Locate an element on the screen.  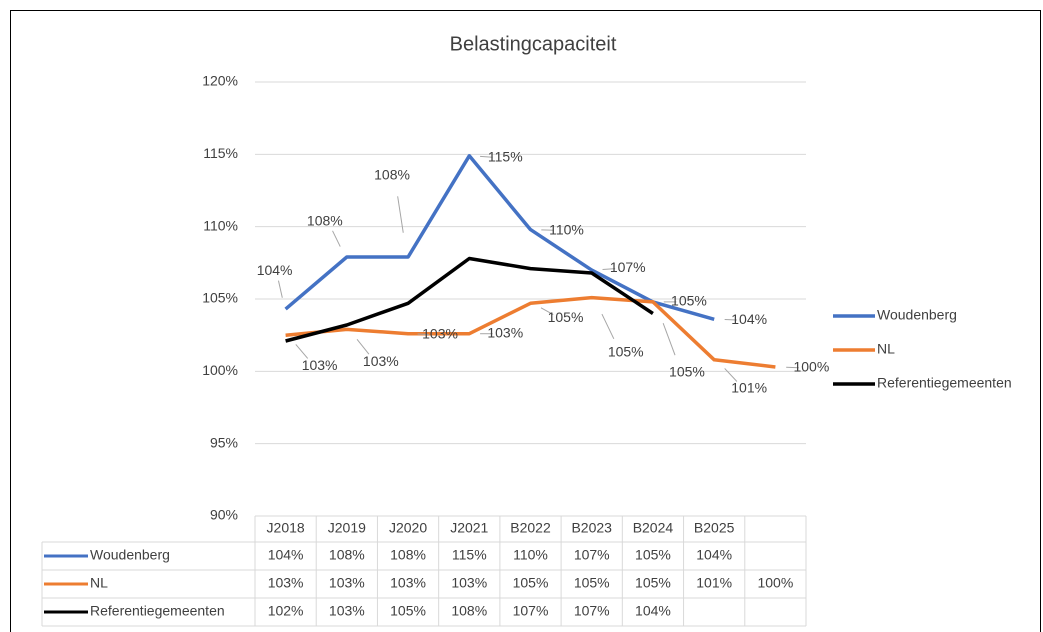
table-cell: 100% is located at coordinates (775, 583).